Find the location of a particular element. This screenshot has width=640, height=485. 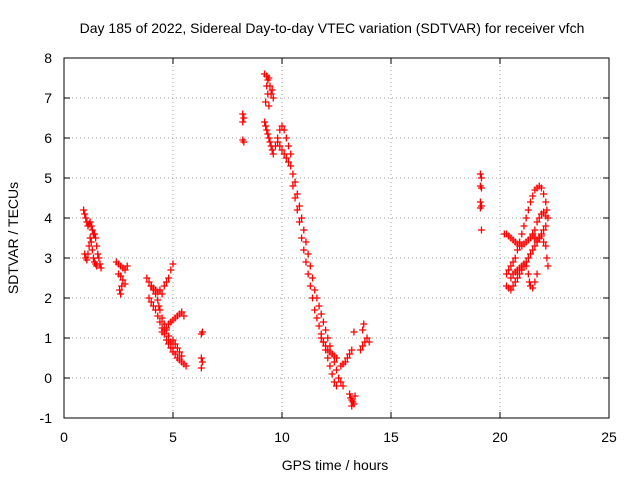

y-tick-label: 3 is located at coordinates (48, 258).